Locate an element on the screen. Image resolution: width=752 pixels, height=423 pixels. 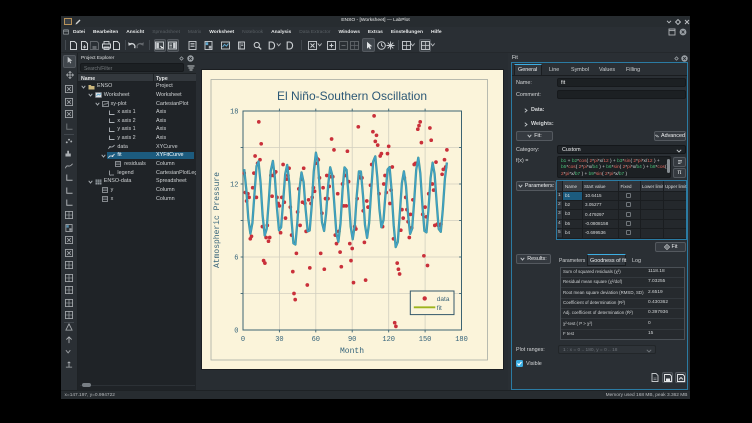
svg-text: data is located at coordinates (443, 299).